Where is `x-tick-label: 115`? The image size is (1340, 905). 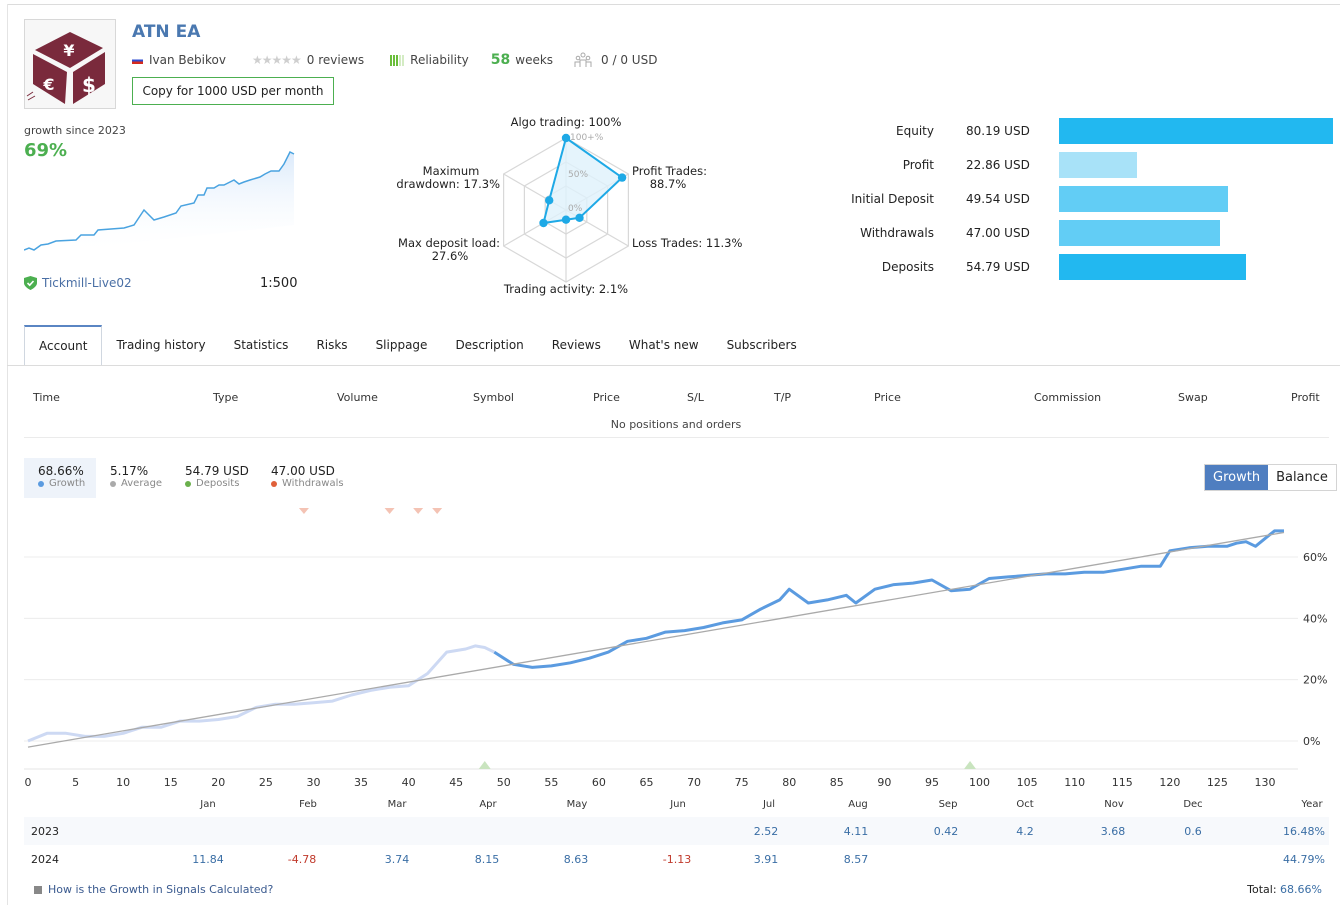
x-tick-label: 115 is located at coordinates (1122, 782).